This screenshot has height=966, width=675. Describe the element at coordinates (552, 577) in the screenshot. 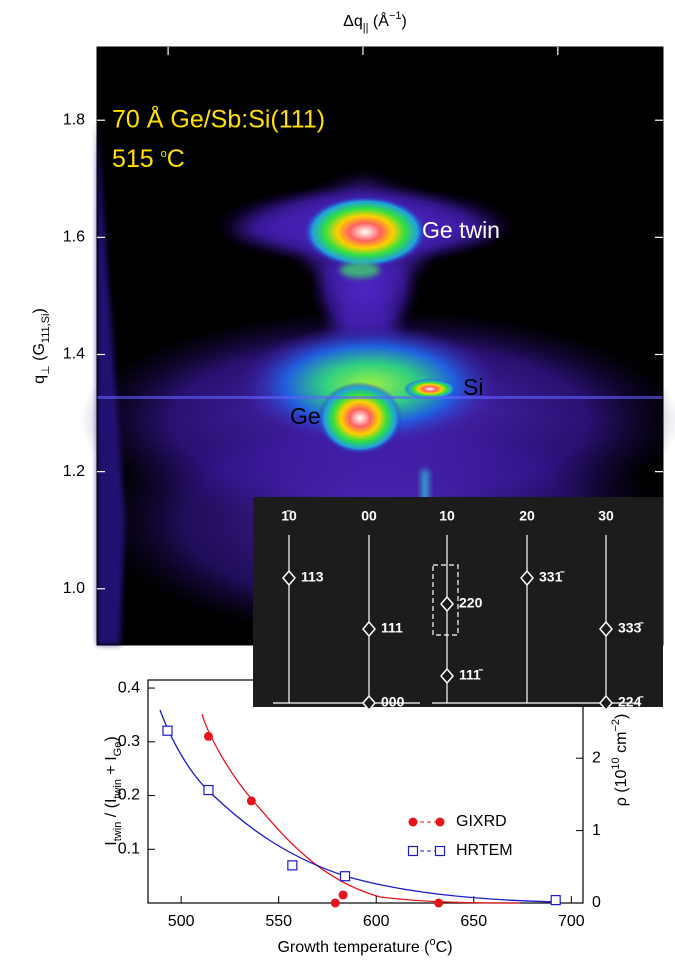

I see `reflection-label: 331̄` at that location.